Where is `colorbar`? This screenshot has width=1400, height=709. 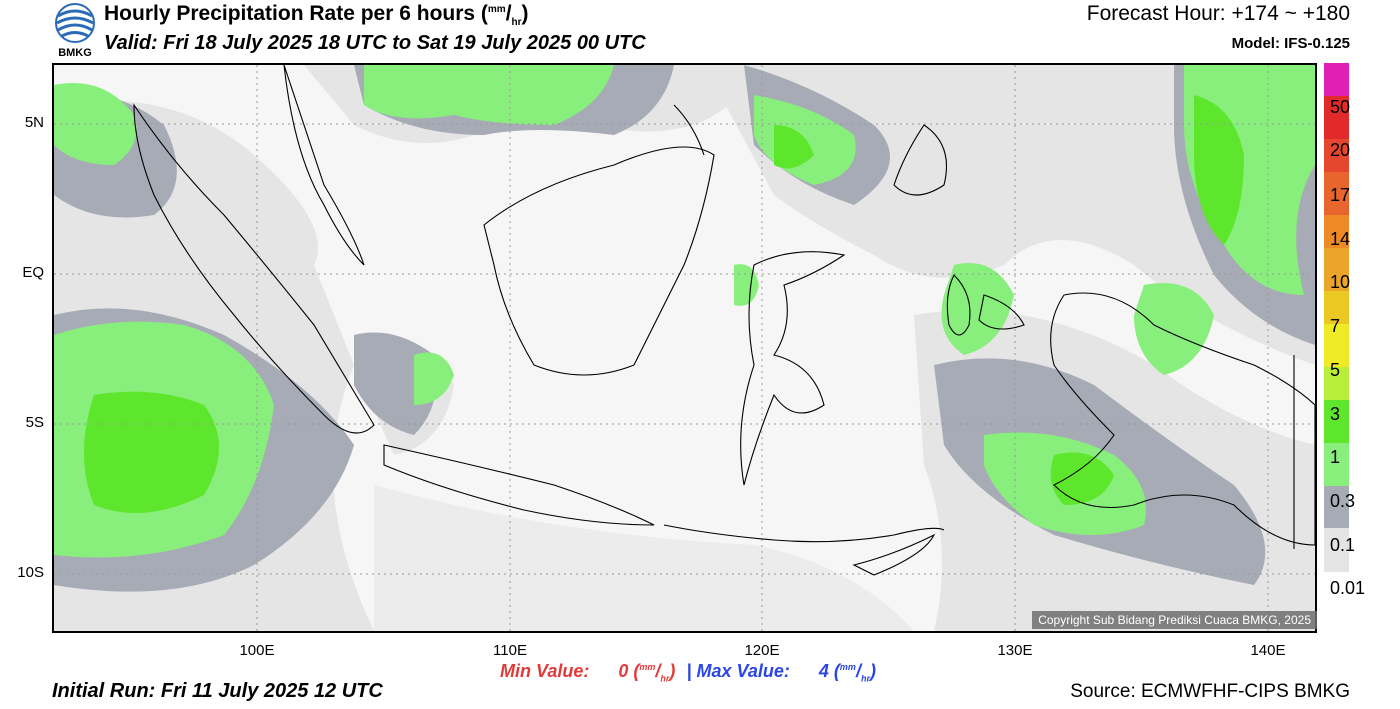
colorbar is located at coordinates (1336, 326).